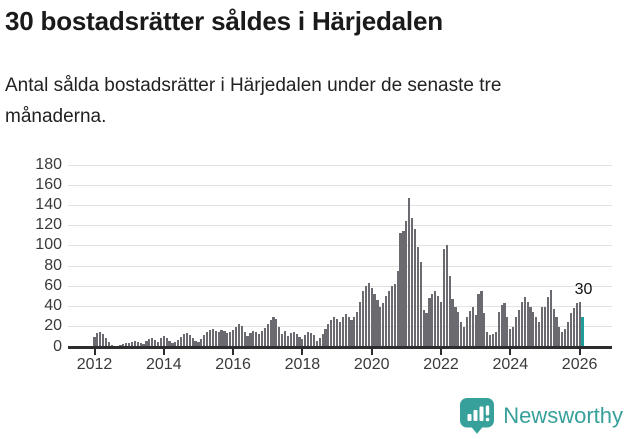 The height and width of the screenshot is (439, 631). What do you see at coordinates (340, 347) in the screenshot?
I see `x-axis-line` at bounding box center [340, 347].